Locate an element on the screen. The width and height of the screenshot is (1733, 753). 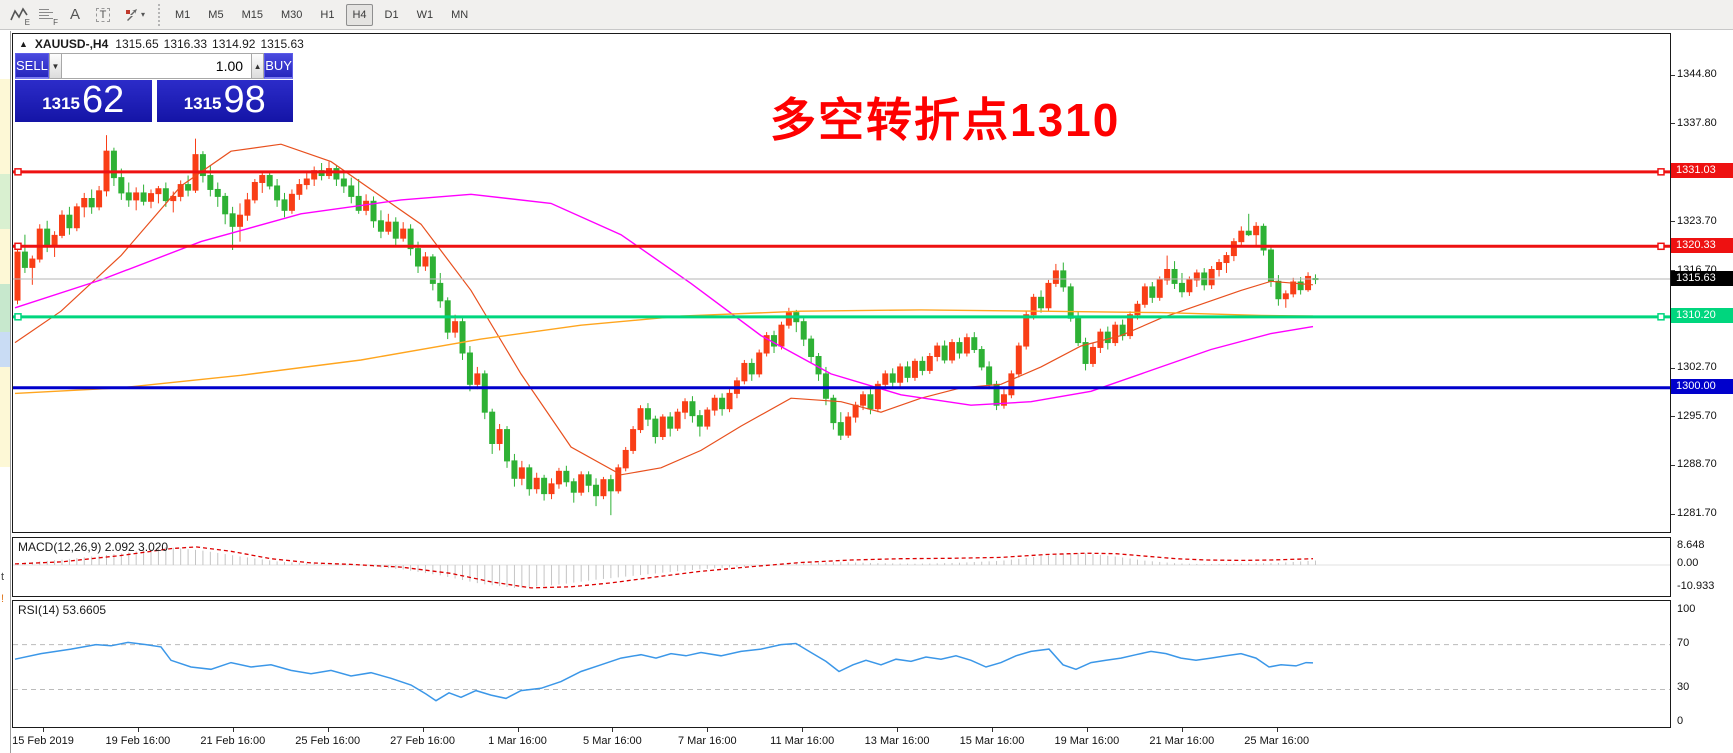
buy-button: BUY is located at coordinates (278, 66).